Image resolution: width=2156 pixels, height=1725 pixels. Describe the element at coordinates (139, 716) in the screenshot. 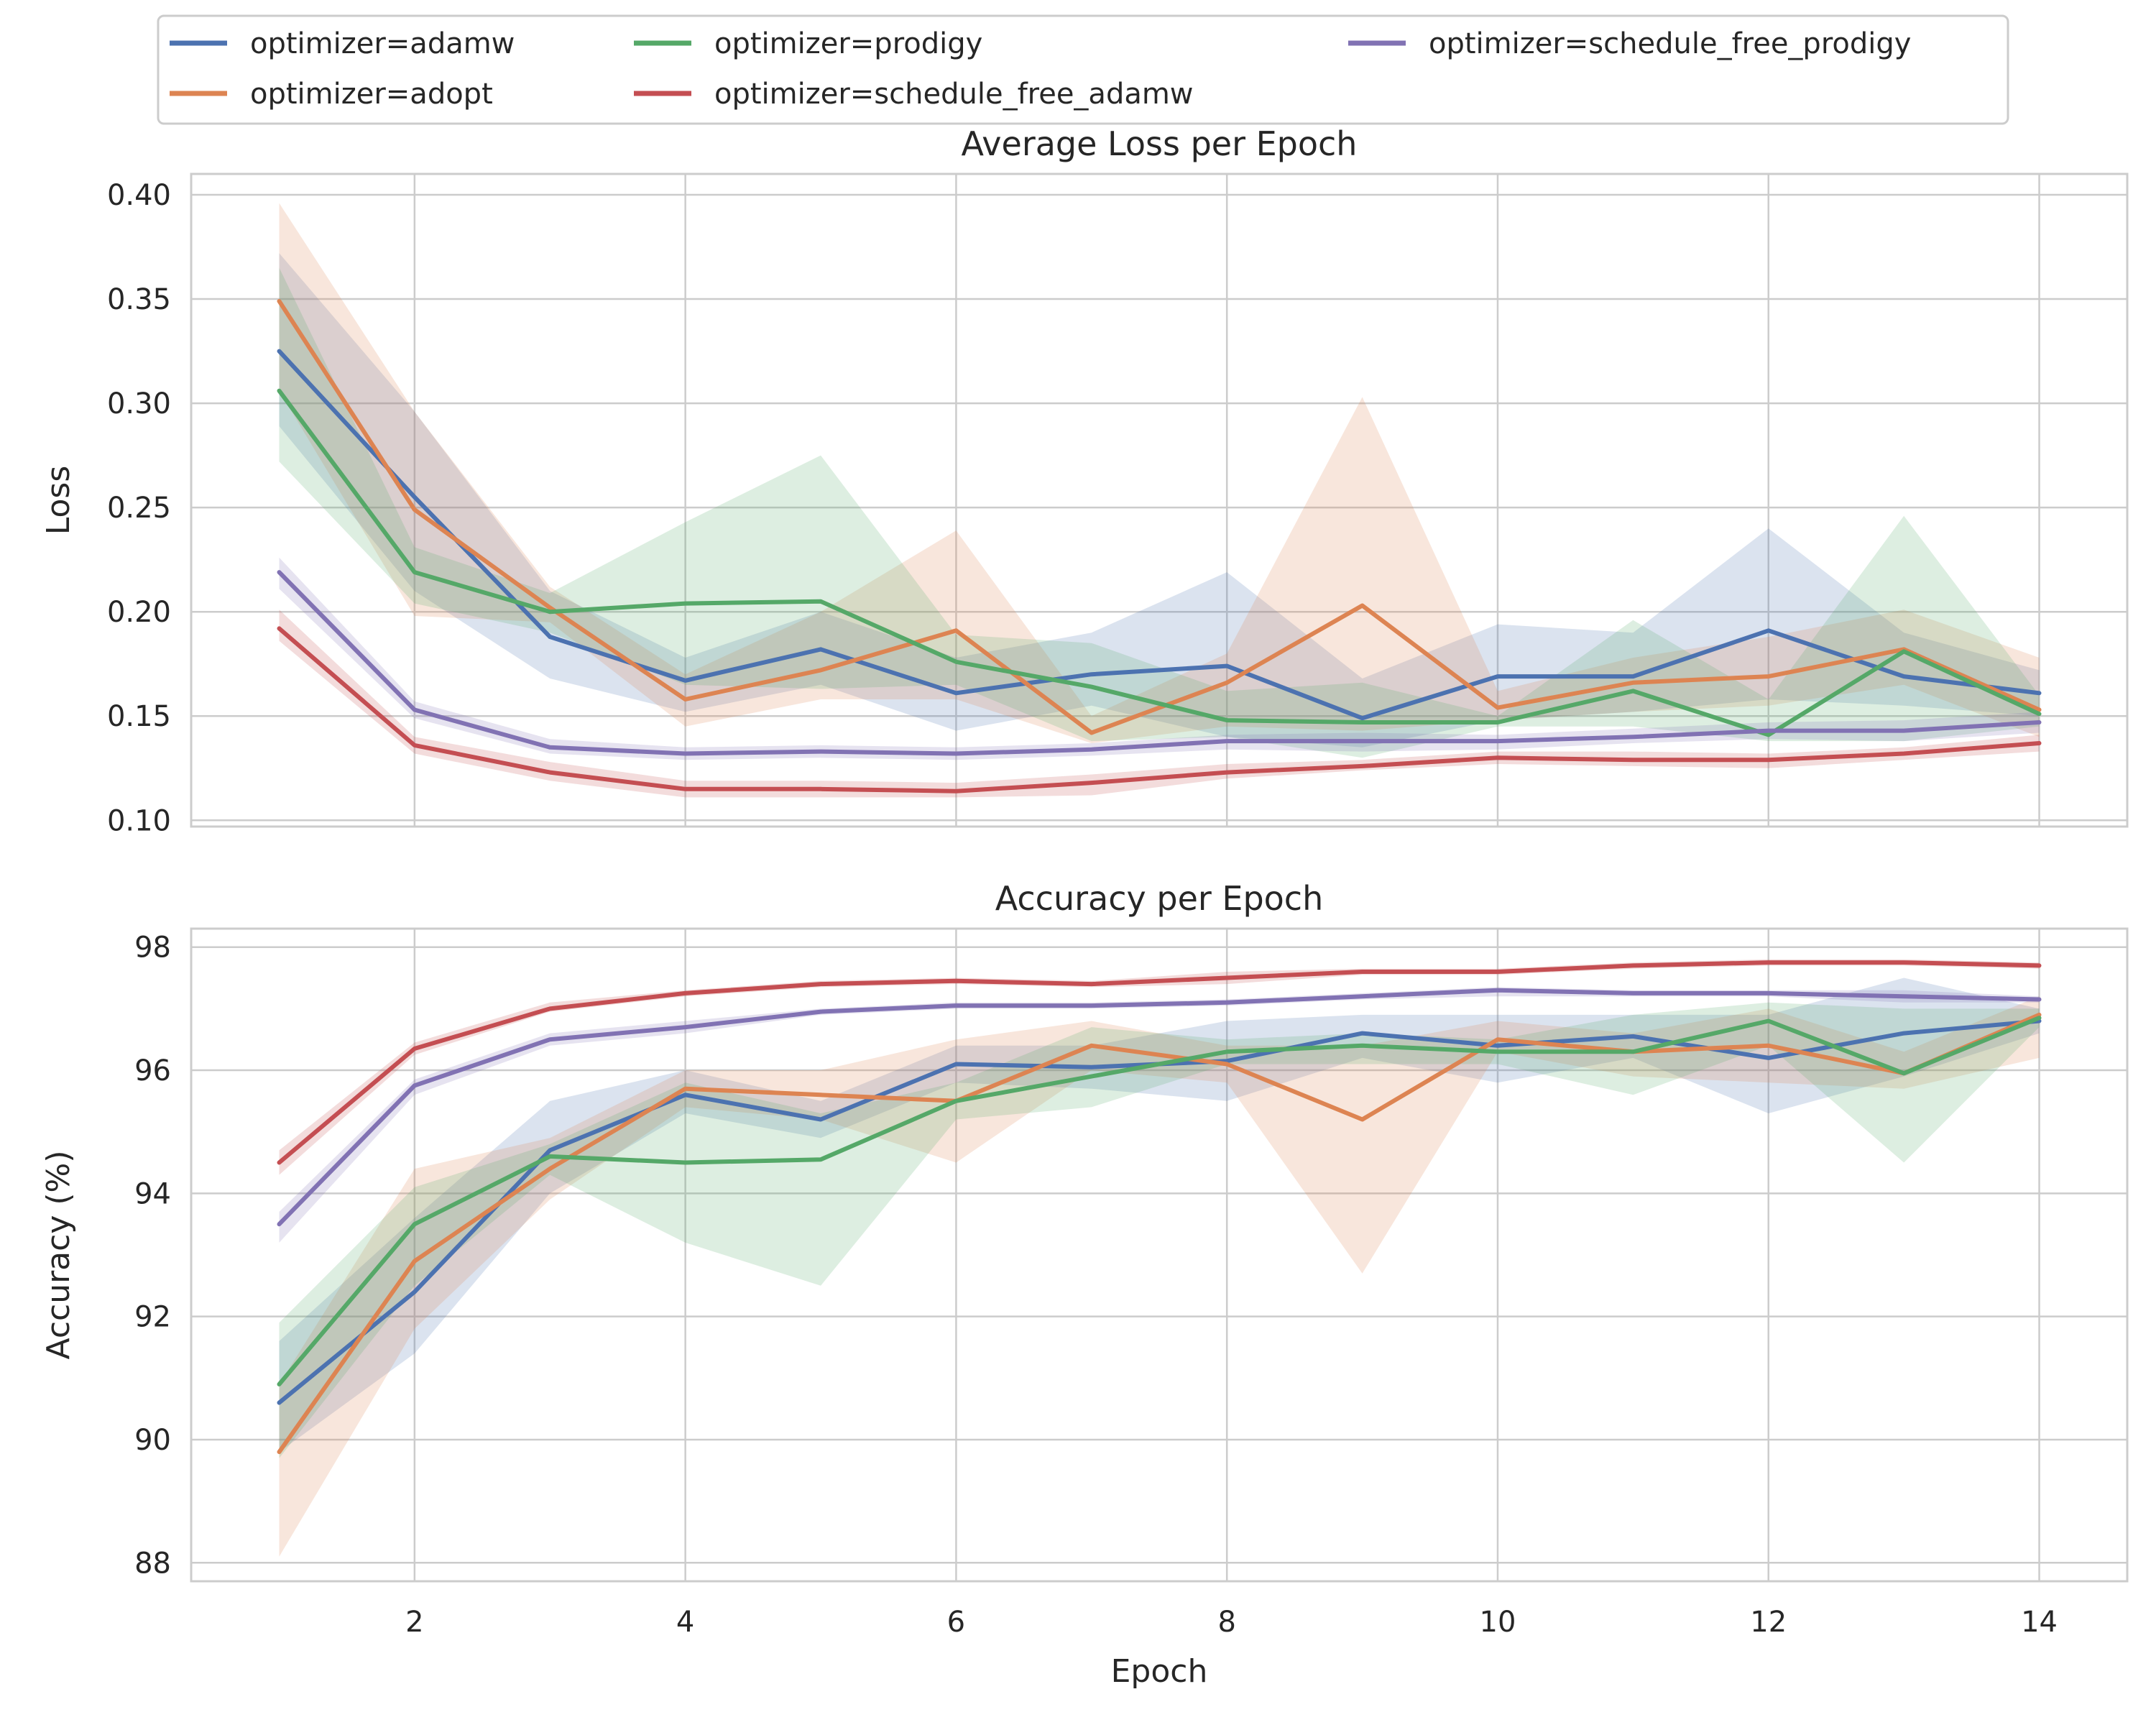

I see `loss-y-tick-label: 0.15` at that location.